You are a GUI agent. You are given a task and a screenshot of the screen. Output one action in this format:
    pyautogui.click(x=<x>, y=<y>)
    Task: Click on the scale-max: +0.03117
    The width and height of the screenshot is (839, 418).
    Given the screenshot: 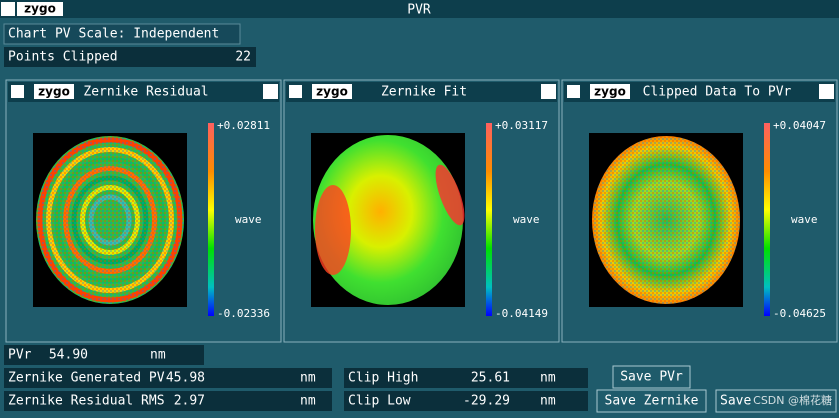 What is the action you would take?
    pyautogui.click(x=521, y=125)
    